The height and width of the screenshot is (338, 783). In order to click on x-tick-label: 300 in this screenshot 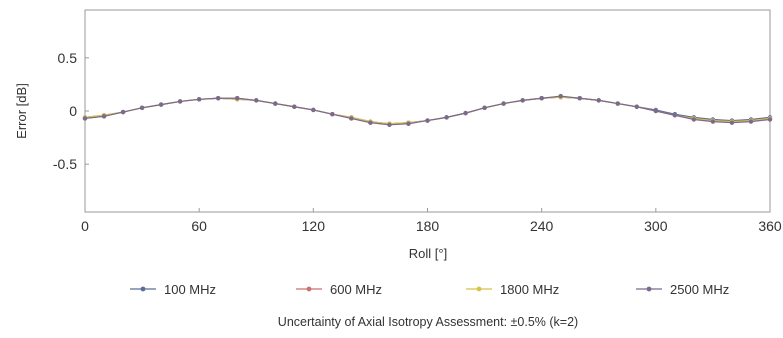, I will do `click(656, 226)`.